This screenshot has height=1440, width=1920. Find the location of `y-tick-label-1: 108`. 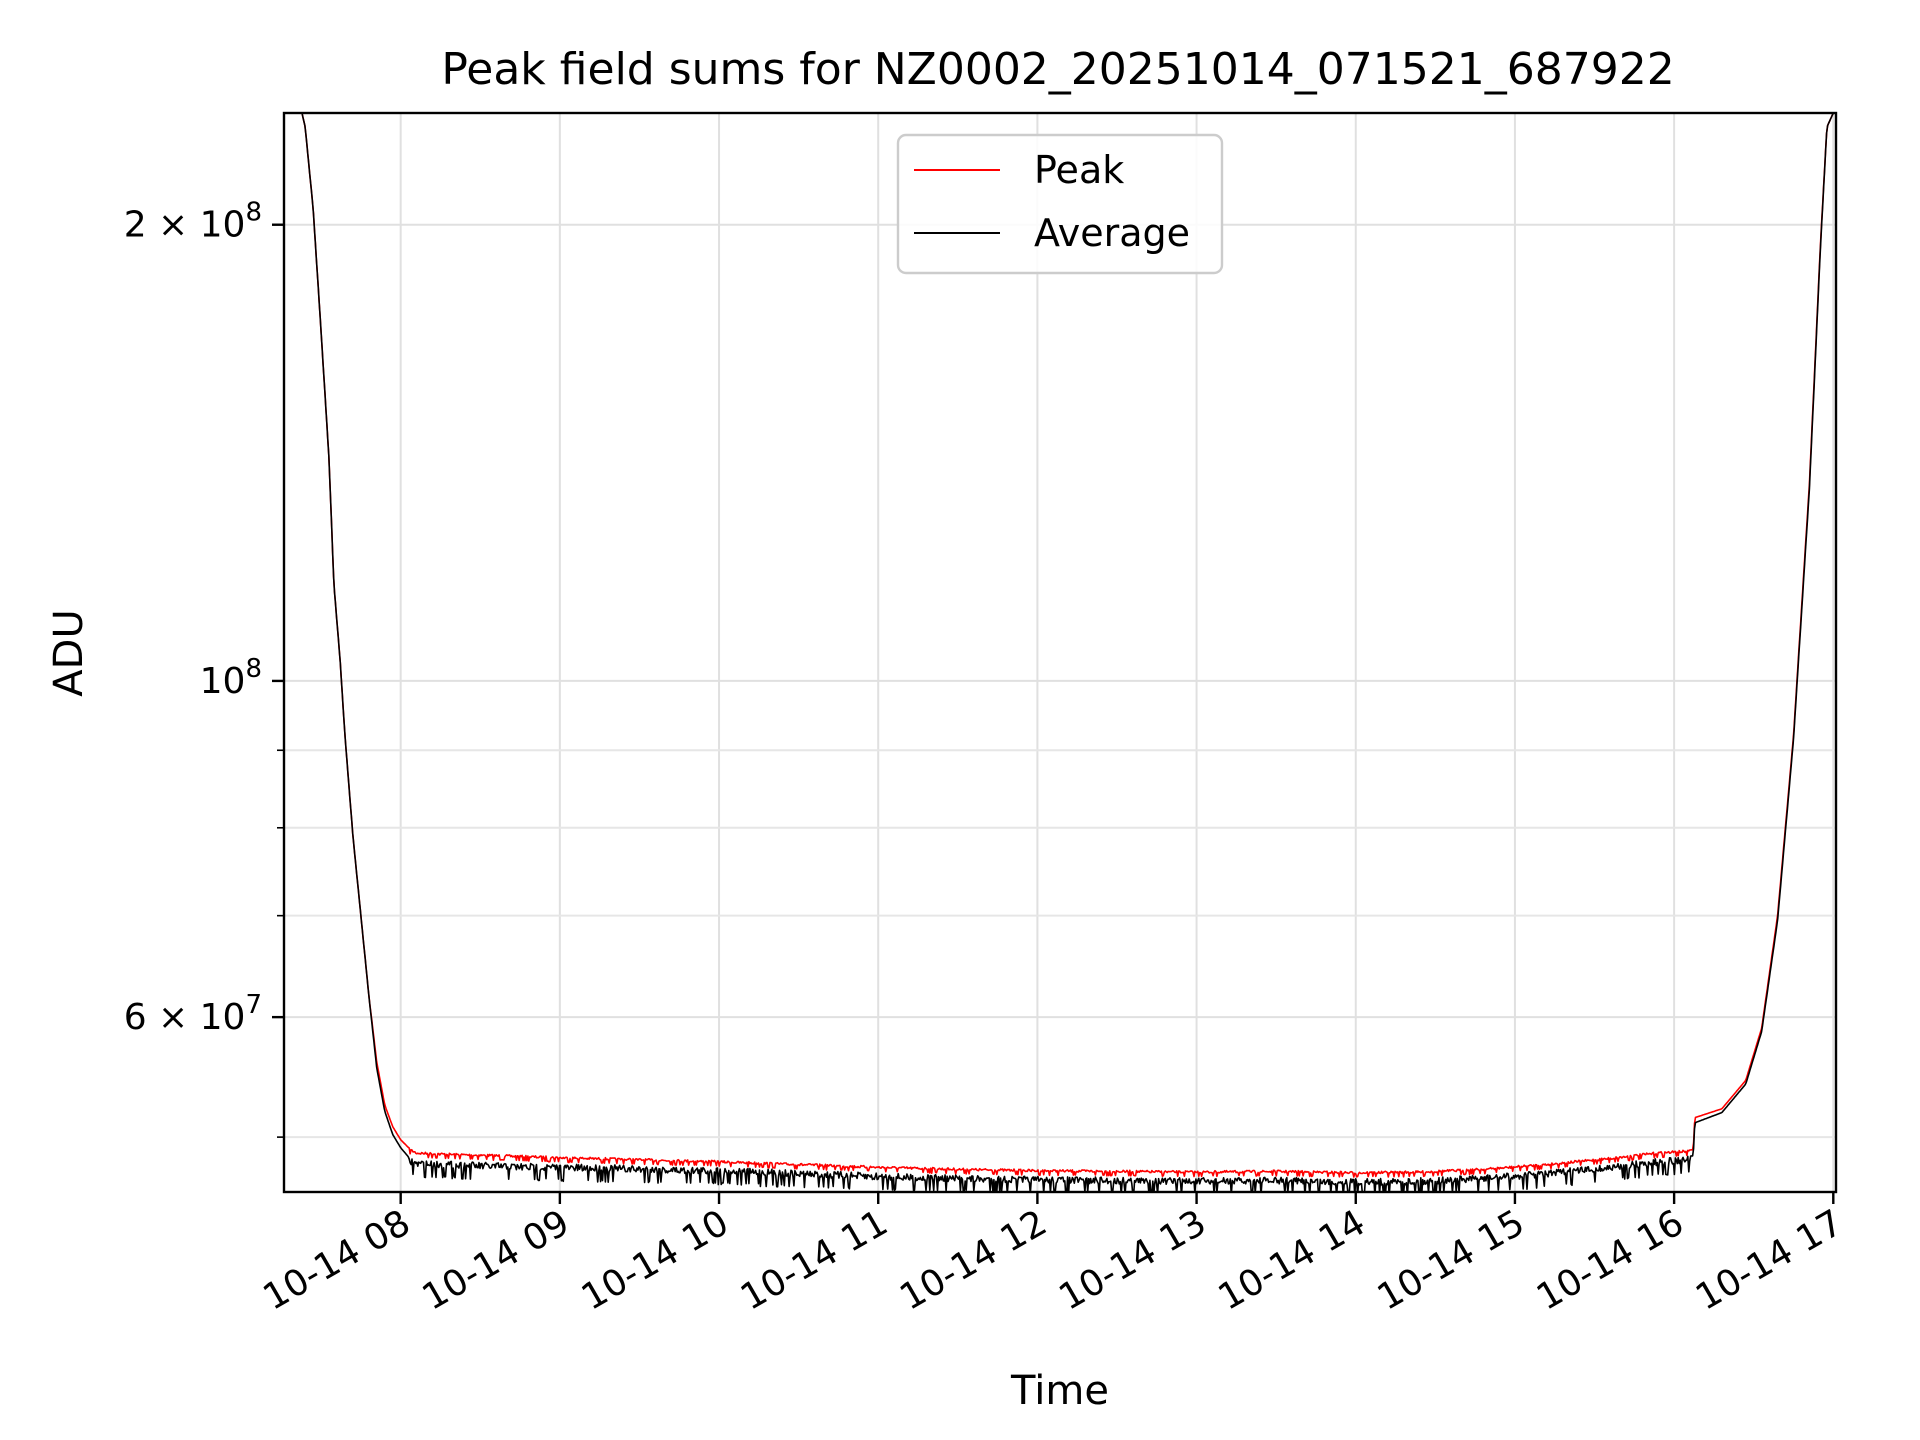

y-tick-label-1: 108 is located at coordinates (231, 678).